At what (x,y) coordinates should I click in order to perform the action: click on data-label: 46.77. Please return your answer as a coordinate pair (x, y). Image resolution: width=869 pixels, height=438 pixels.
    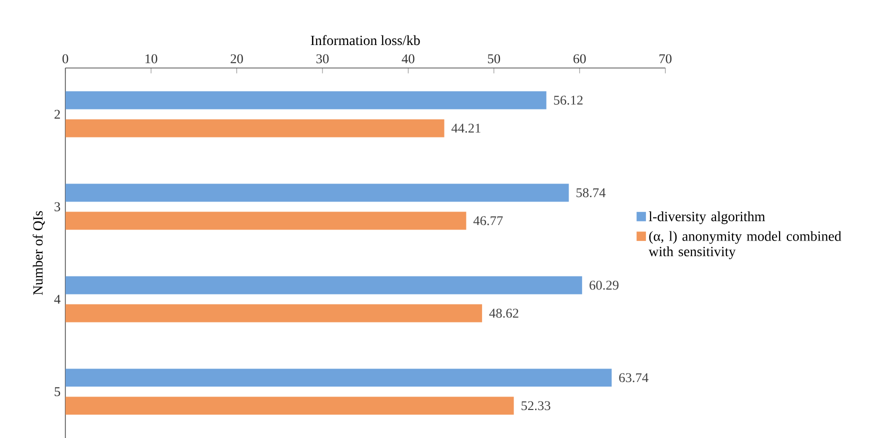
    Looking at the image, I should click on (488, 221).